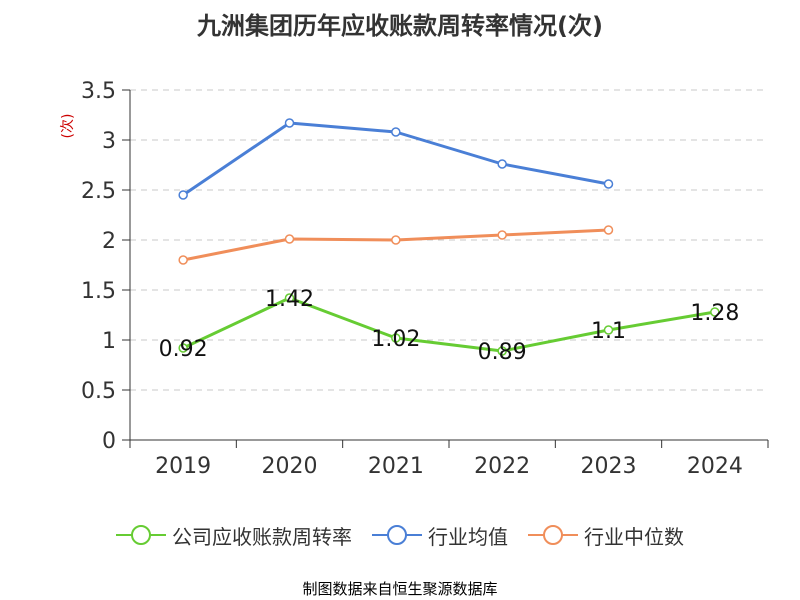  What do you see at coordinates (98, 391) in the screenshot?
I see `y-tick-label: 0.5` at bounding box center [98, 391].